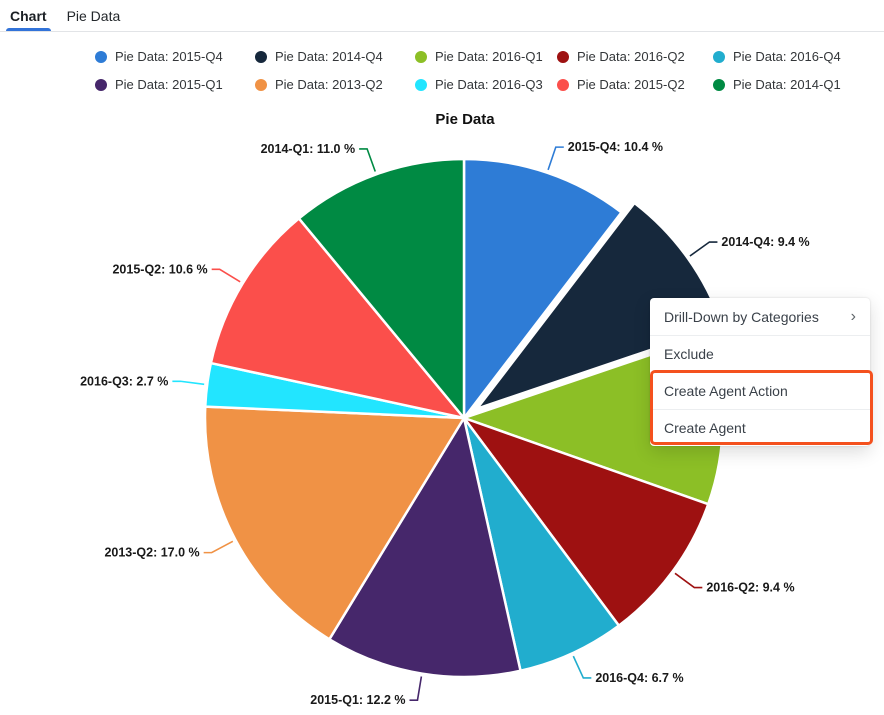 The width and height of the screenshot is (884, 715). I want to click on menu-item-exclude: Exclude, so click(760, 353).